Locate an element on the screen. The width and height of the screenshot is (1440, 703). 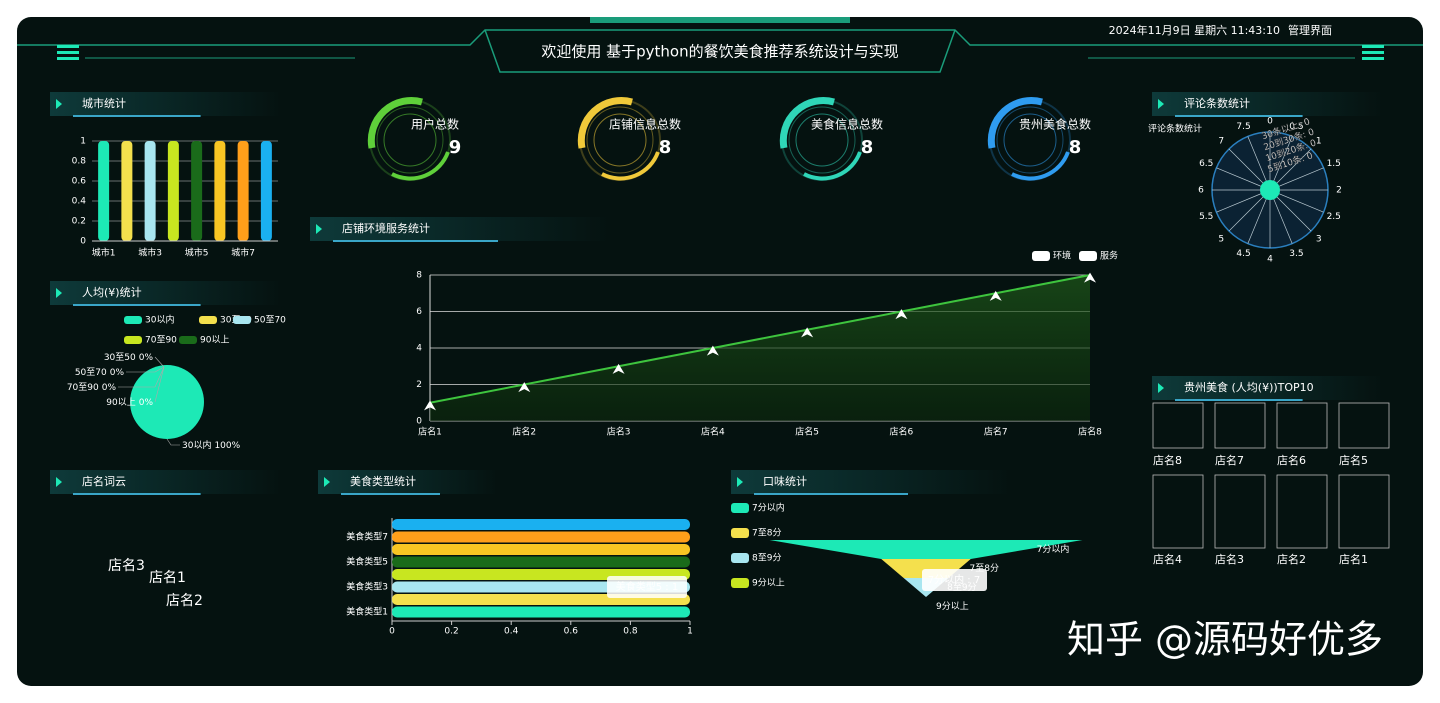
angle-tick-label: 3.5 is located at coordinates (1296, 254).